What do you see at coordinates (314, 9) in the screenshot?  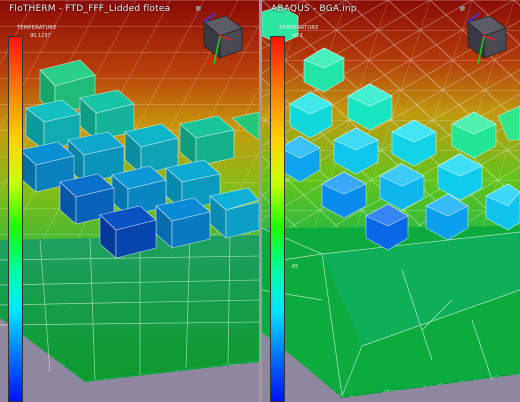 I see `abaqus-panel-title: ABAQUS - BGA.inp` at bounding box center [314, 9].